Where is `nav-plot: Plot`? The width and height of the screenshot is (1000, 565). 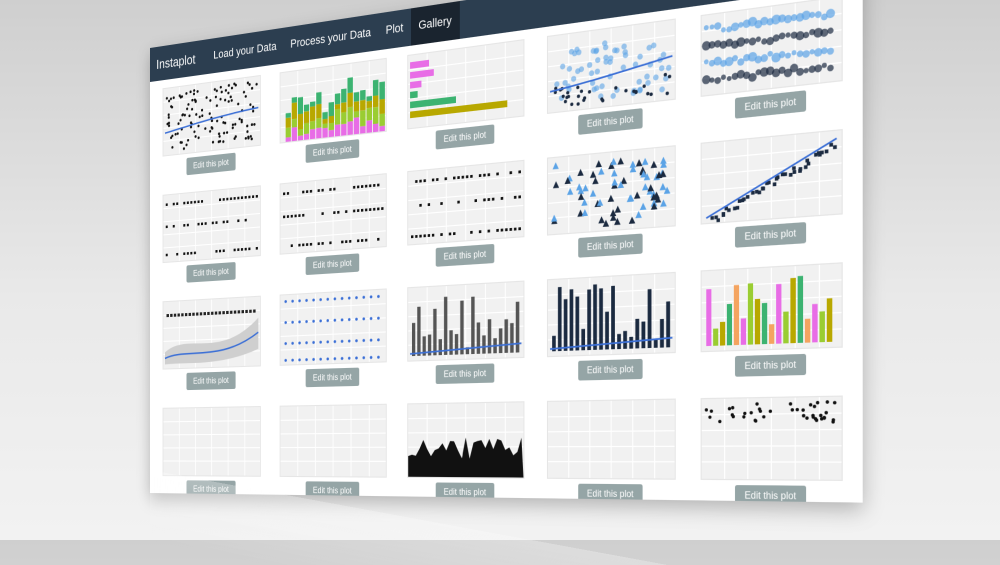 nav-plot: Plot is located at coordinates (394, 29).